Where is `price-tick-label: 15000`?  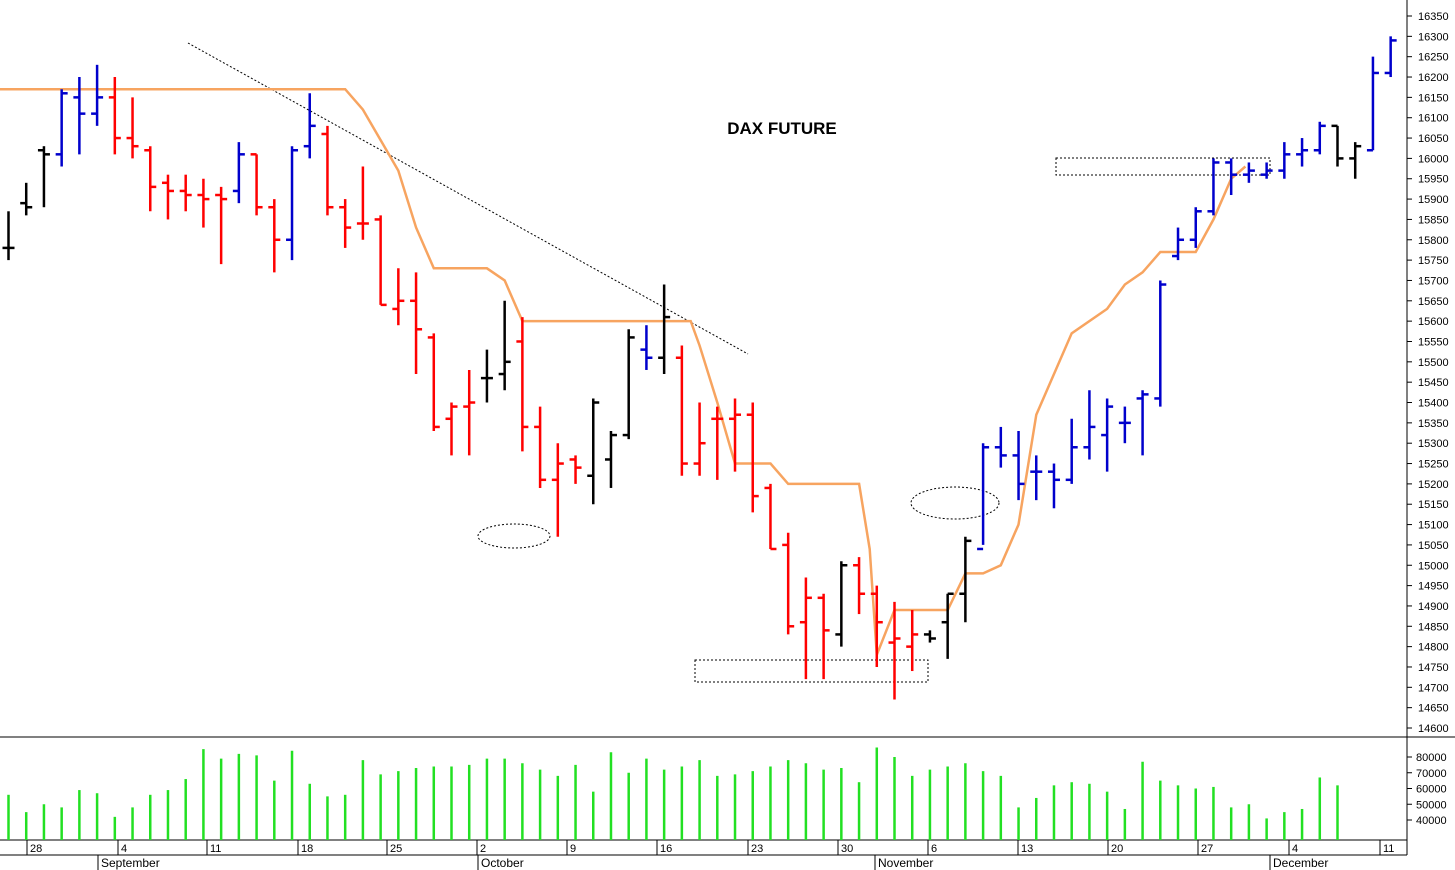 price-tick-label: 15000 is located at coordinates (1433, 566).